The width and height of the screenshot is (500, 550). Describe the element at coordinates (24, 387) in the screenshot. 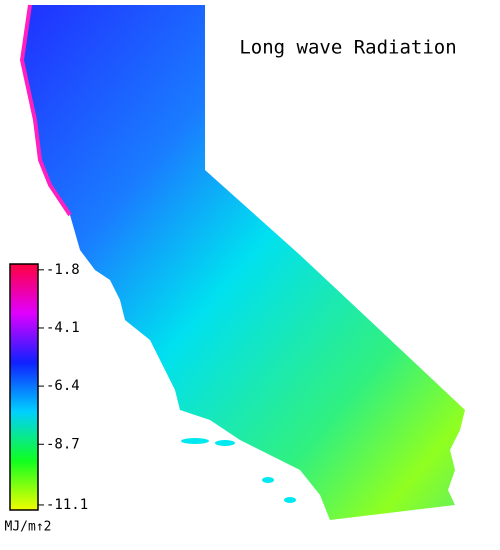

I see `color-bar` at that location.